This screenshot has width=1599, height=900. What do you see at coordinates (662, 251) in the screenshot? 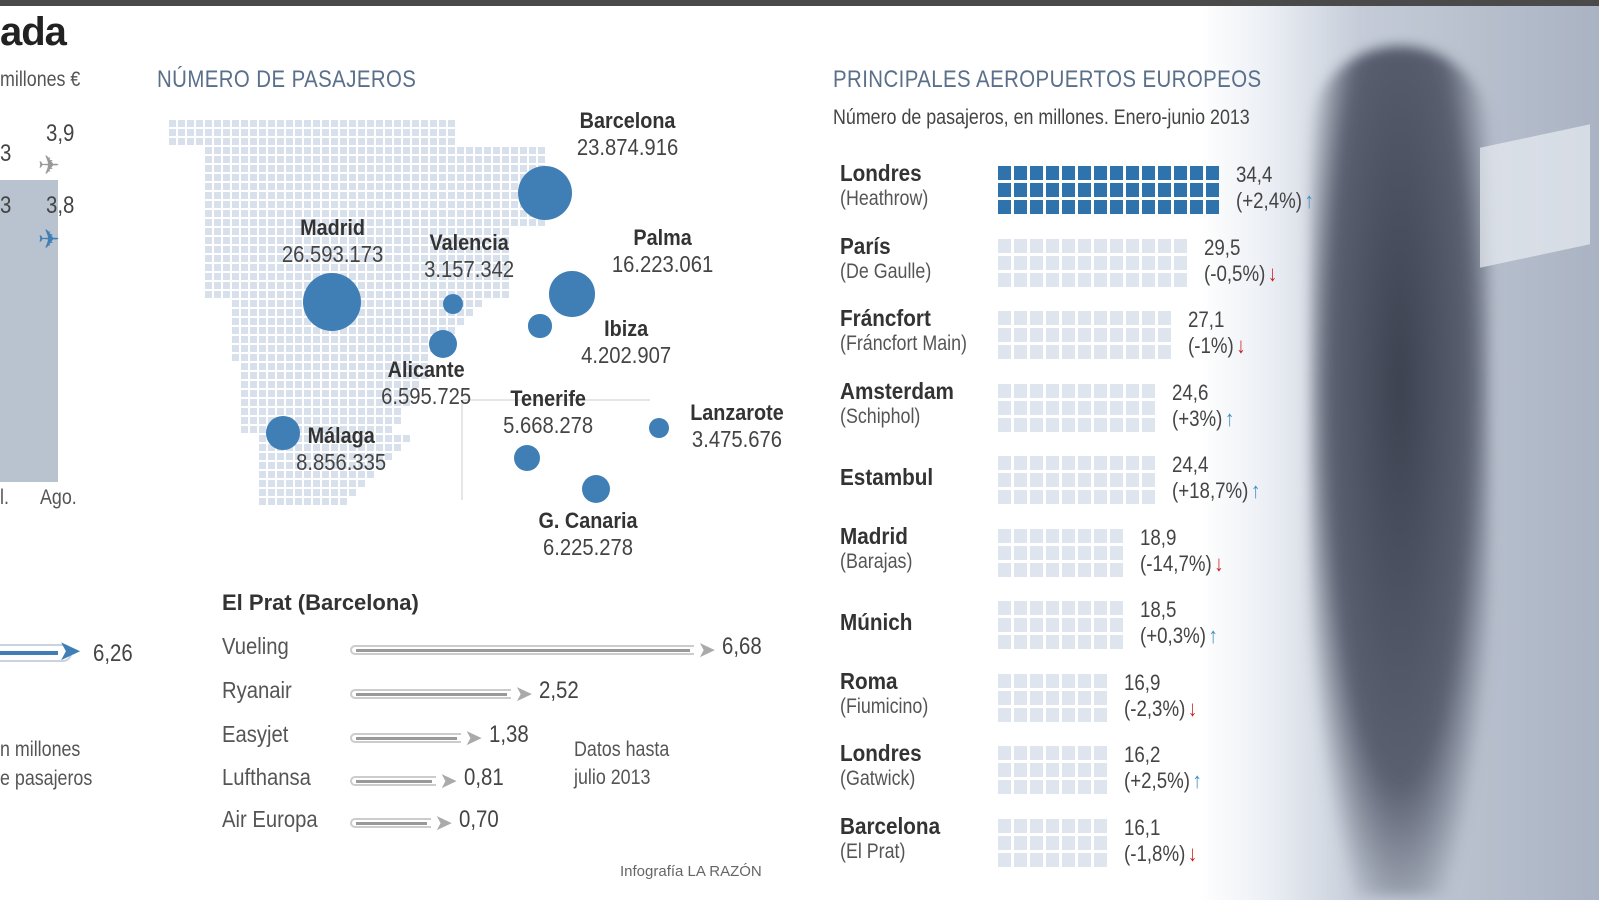
I see `city-label: Palma 16.223.061` at bounding box center [662, 251].